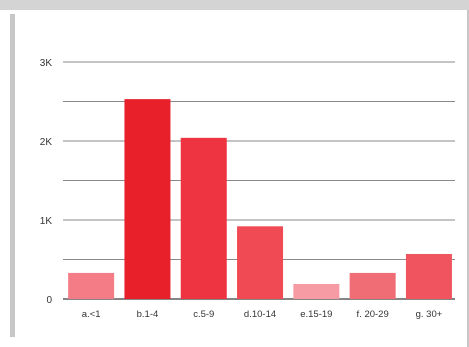  Describe the element at coordinates (148, 314) in the screenshot. I see `x-tick-label: b.1-4` at that location.